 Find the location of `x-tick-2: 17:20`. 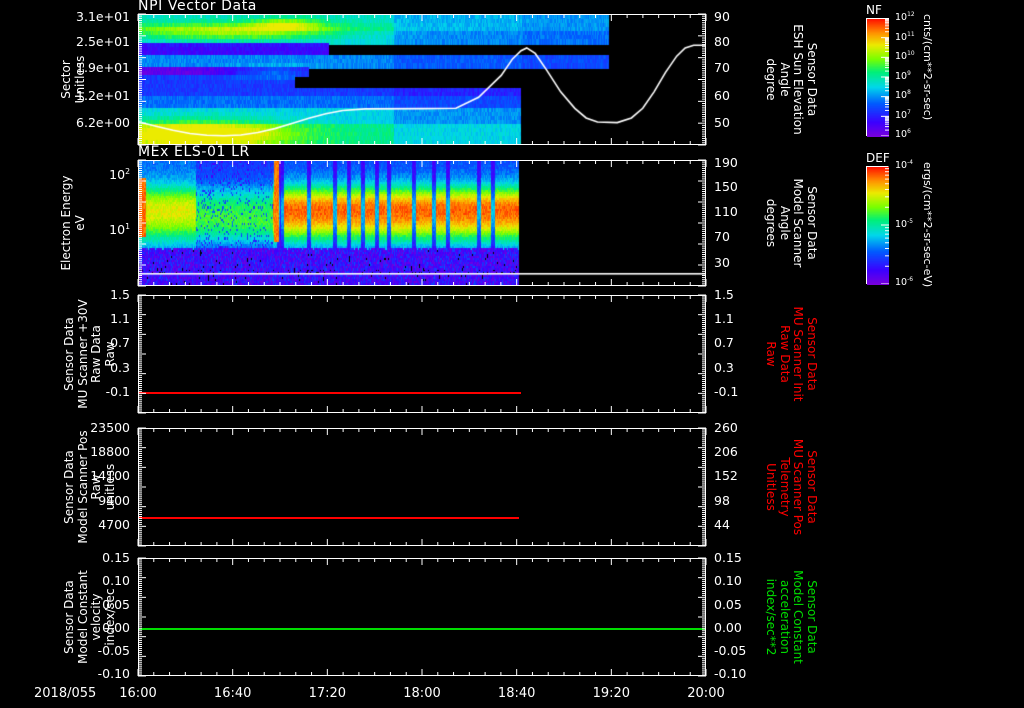

x-tick-2: 17:20 is located at coordinates (327, 693).